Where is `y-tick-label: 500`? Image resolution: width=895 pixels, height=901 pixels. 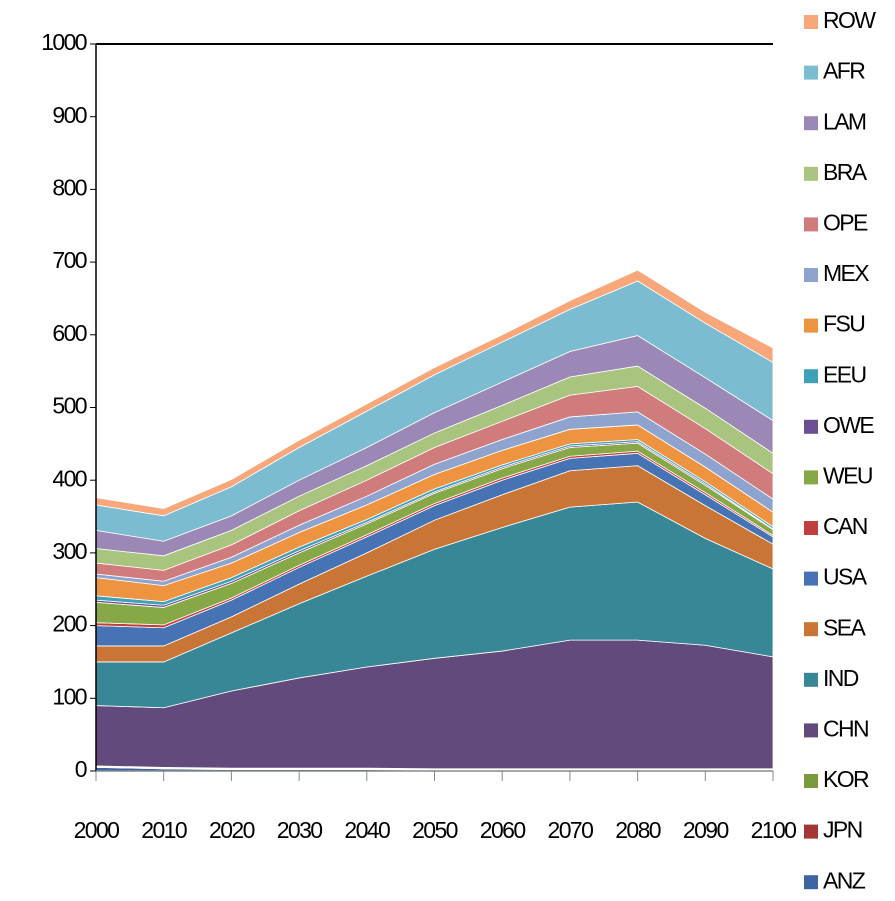 y-tick-label: 500 is located at coordinates (69, 406).